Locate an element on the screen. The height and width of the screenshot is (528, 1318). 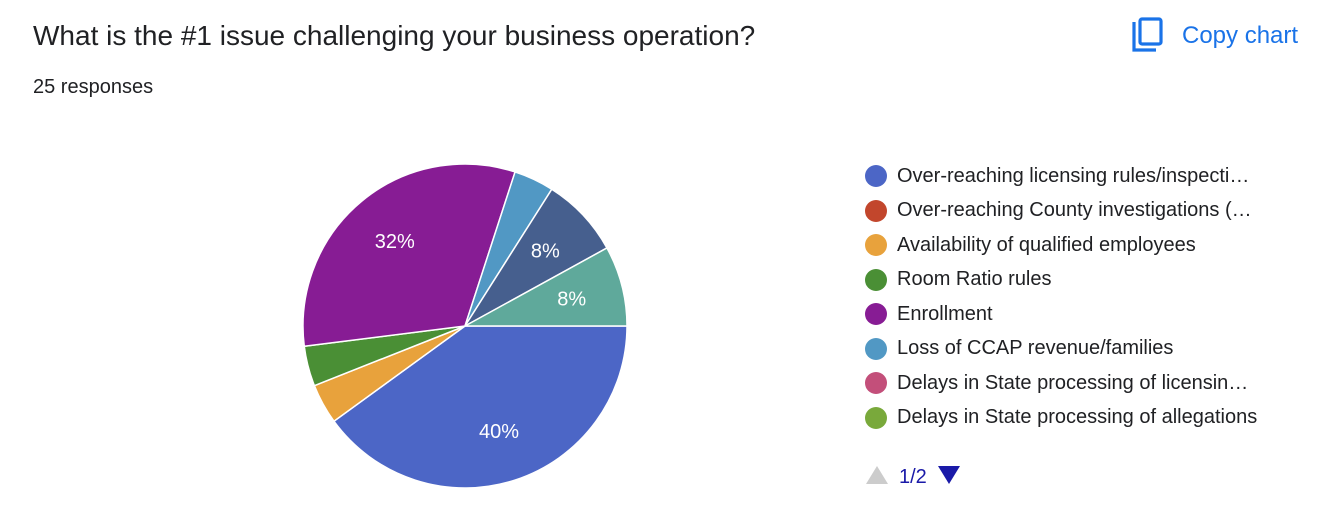
legend-pager: 1/2 is located at coordinates (913, 477).